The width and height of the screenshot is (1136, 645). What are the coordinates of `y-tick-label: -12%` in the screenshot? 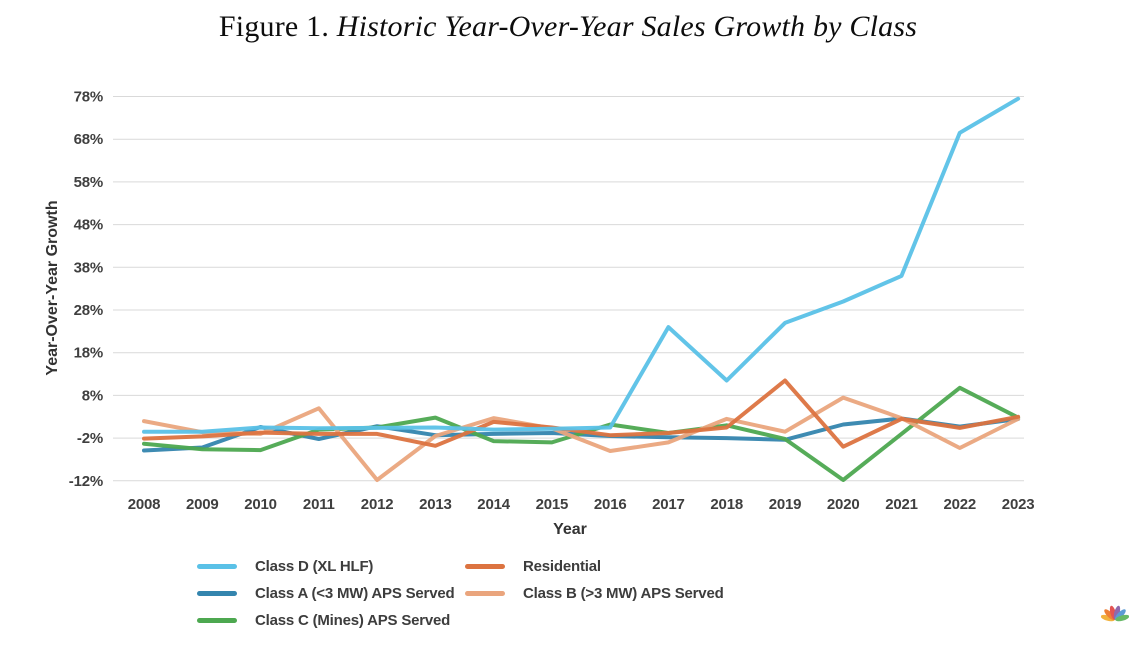 It's located at (86, 481).